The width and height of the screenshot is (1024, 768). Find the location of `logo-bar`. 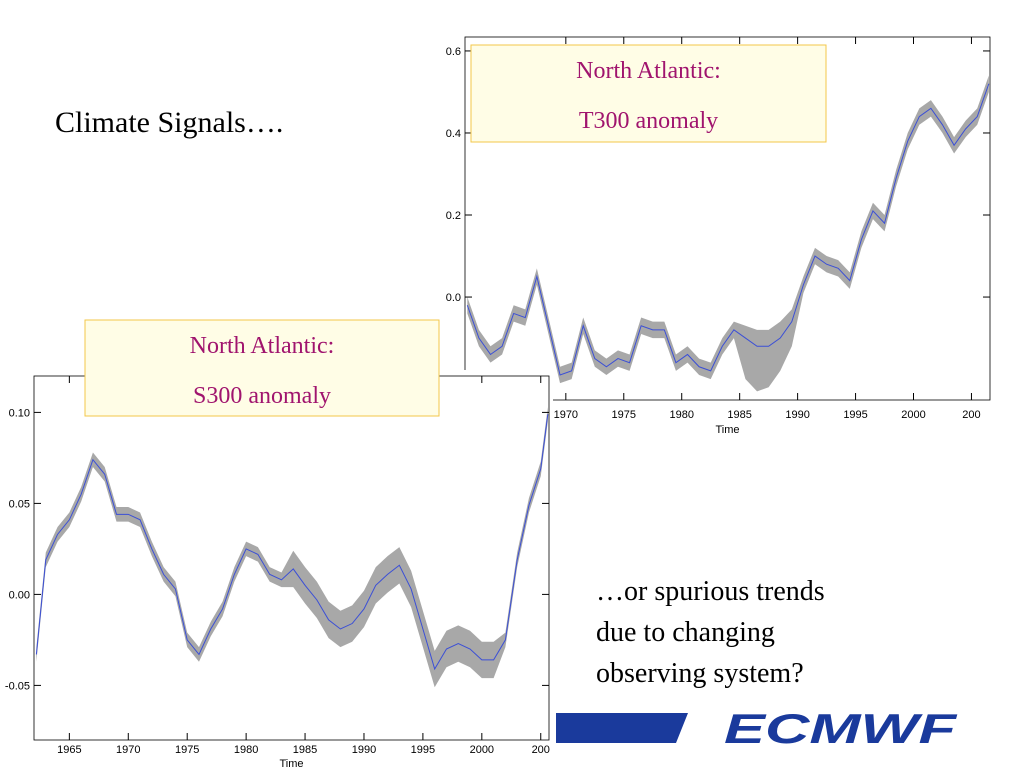

logo-bar is located at coordinates (622, 728).